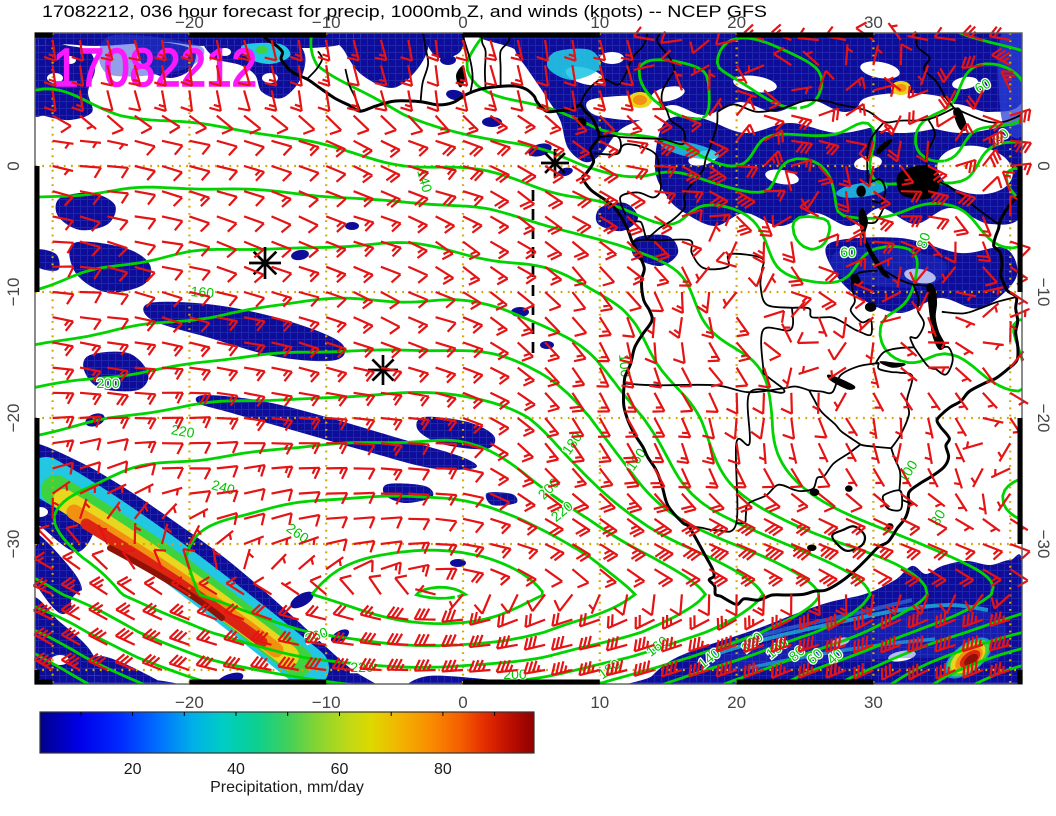  What do you see at coordinates (287, 787) in the screenshot?
I see `svg-text: Precipitation, mm/day` at bounding box center [287, 787].